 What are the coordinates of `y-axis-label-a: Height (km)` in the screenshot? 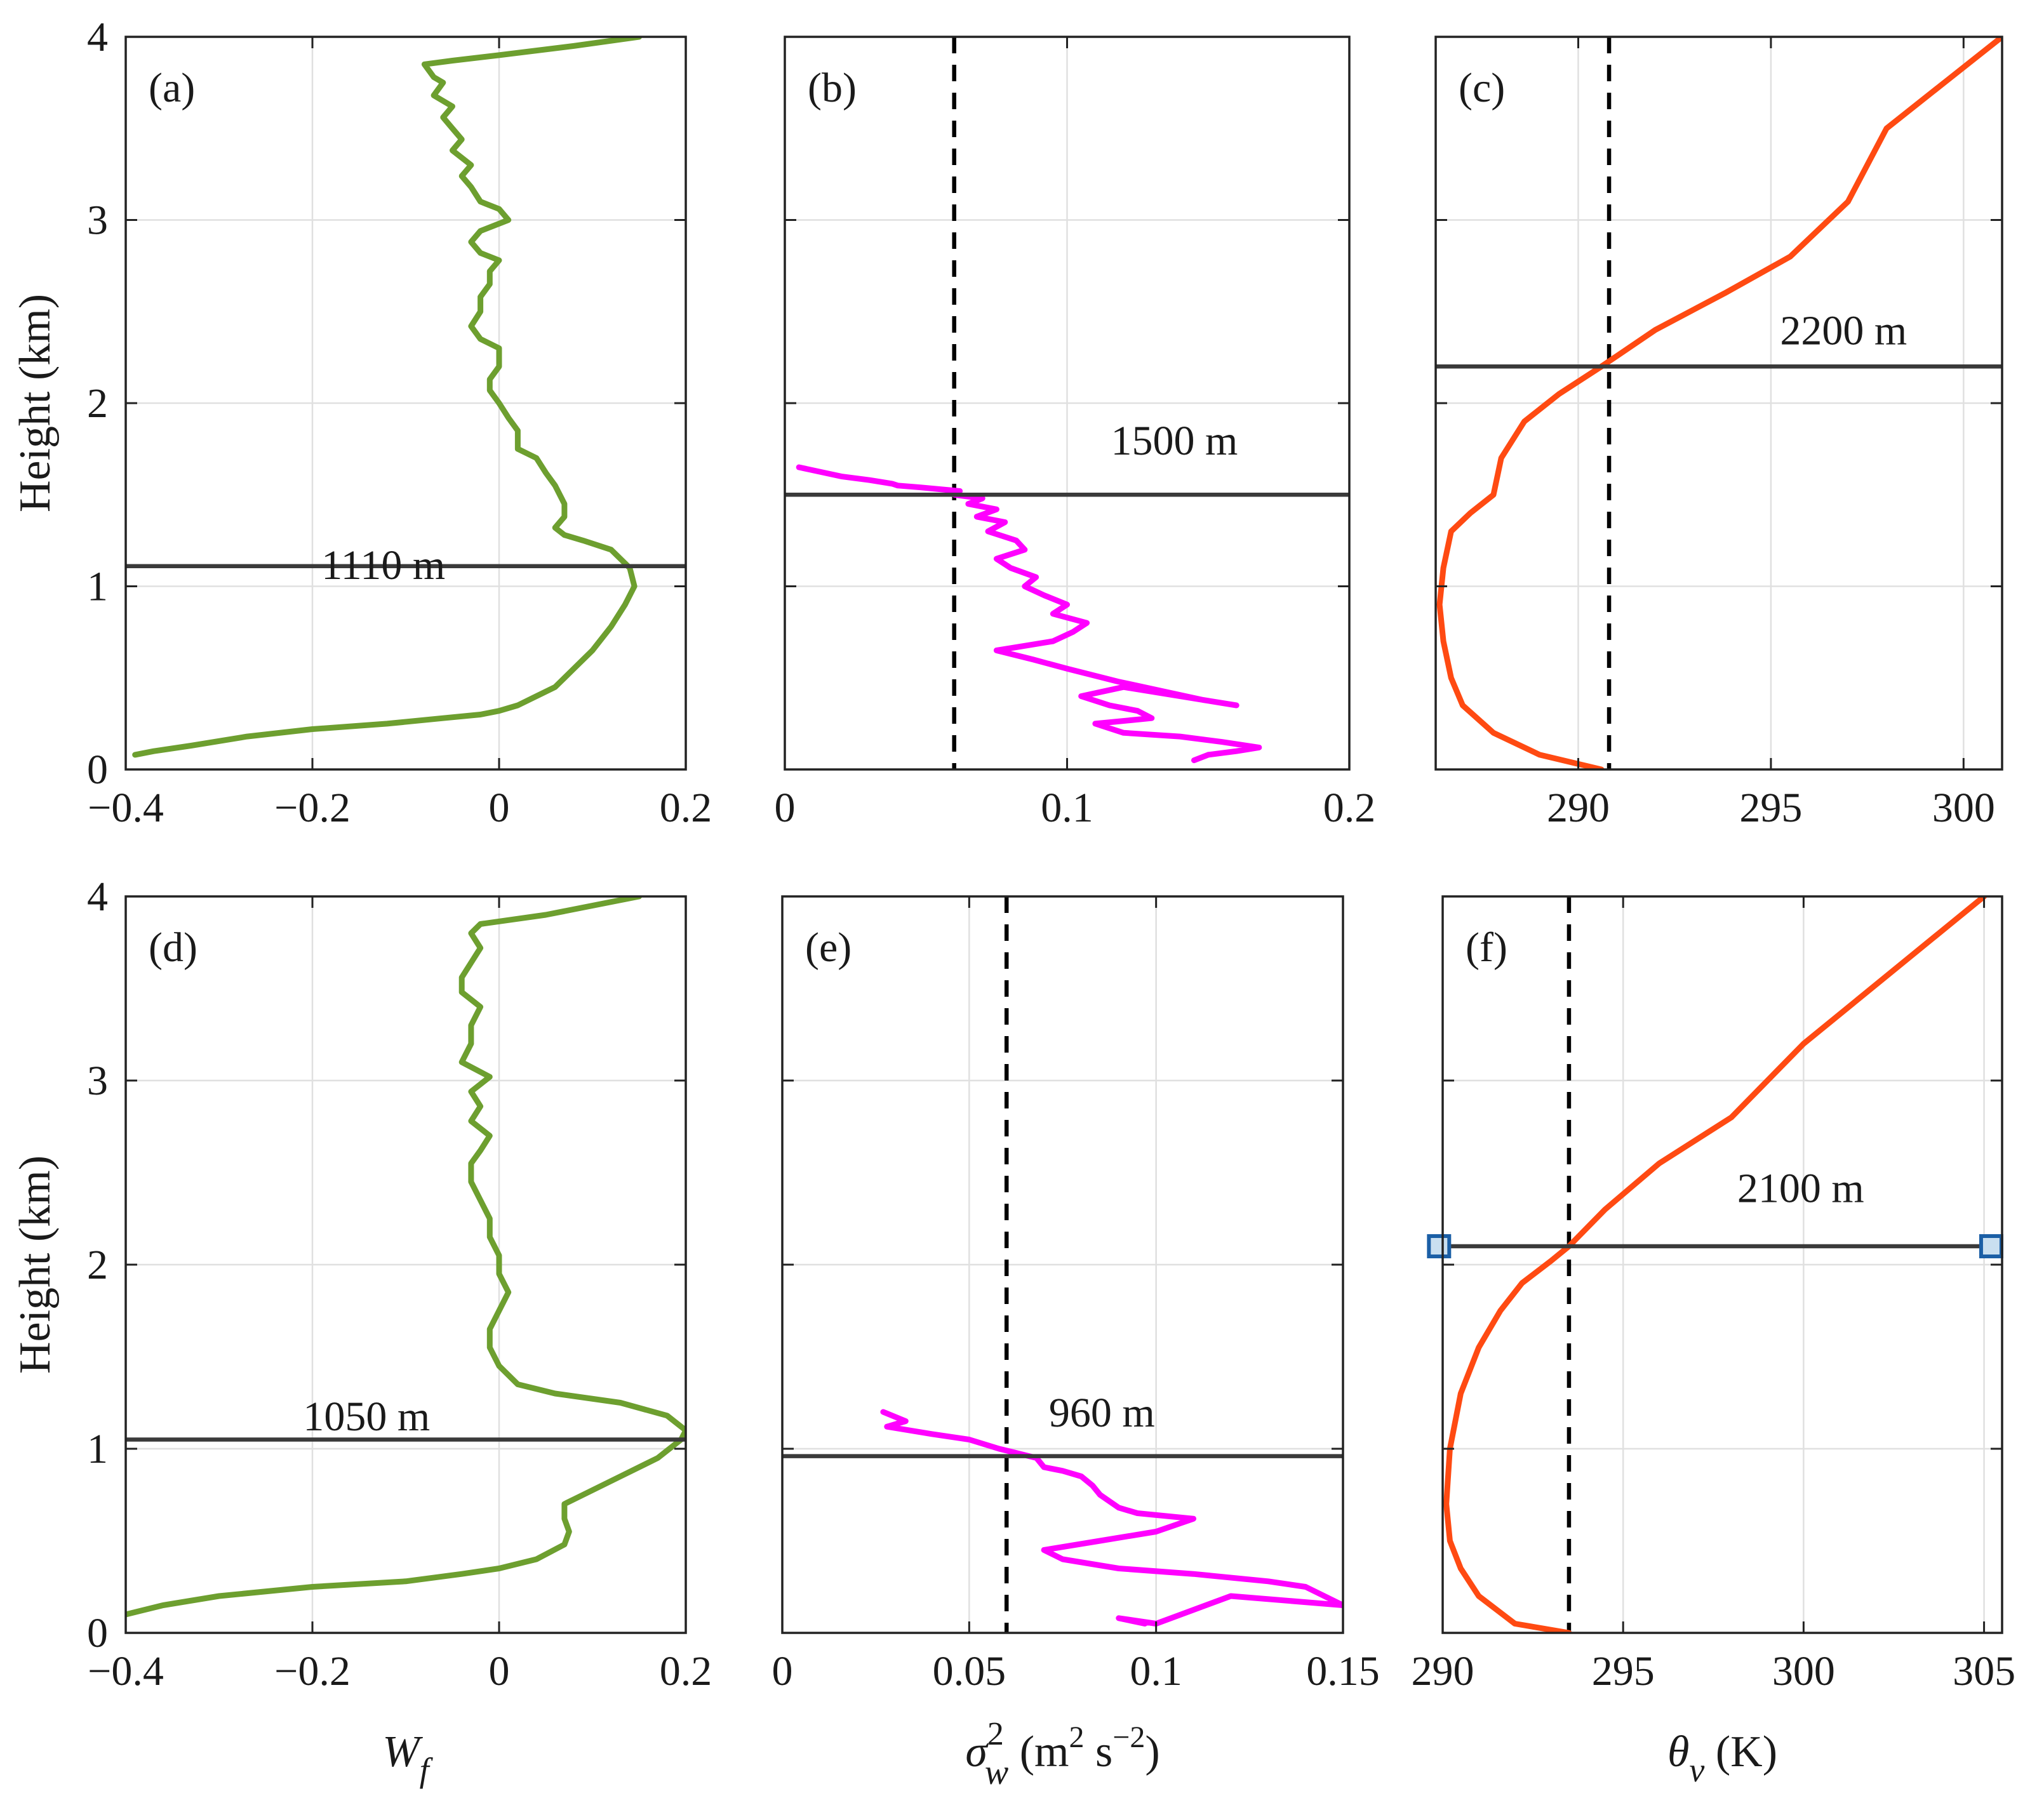 It's located at (36, 403).